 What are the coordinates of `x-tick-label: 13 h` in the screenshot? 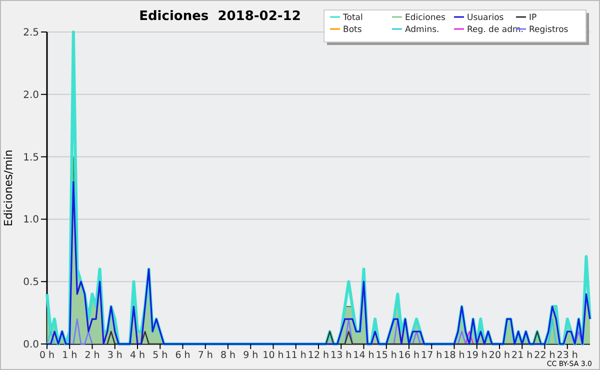 It's located at (341, 355).